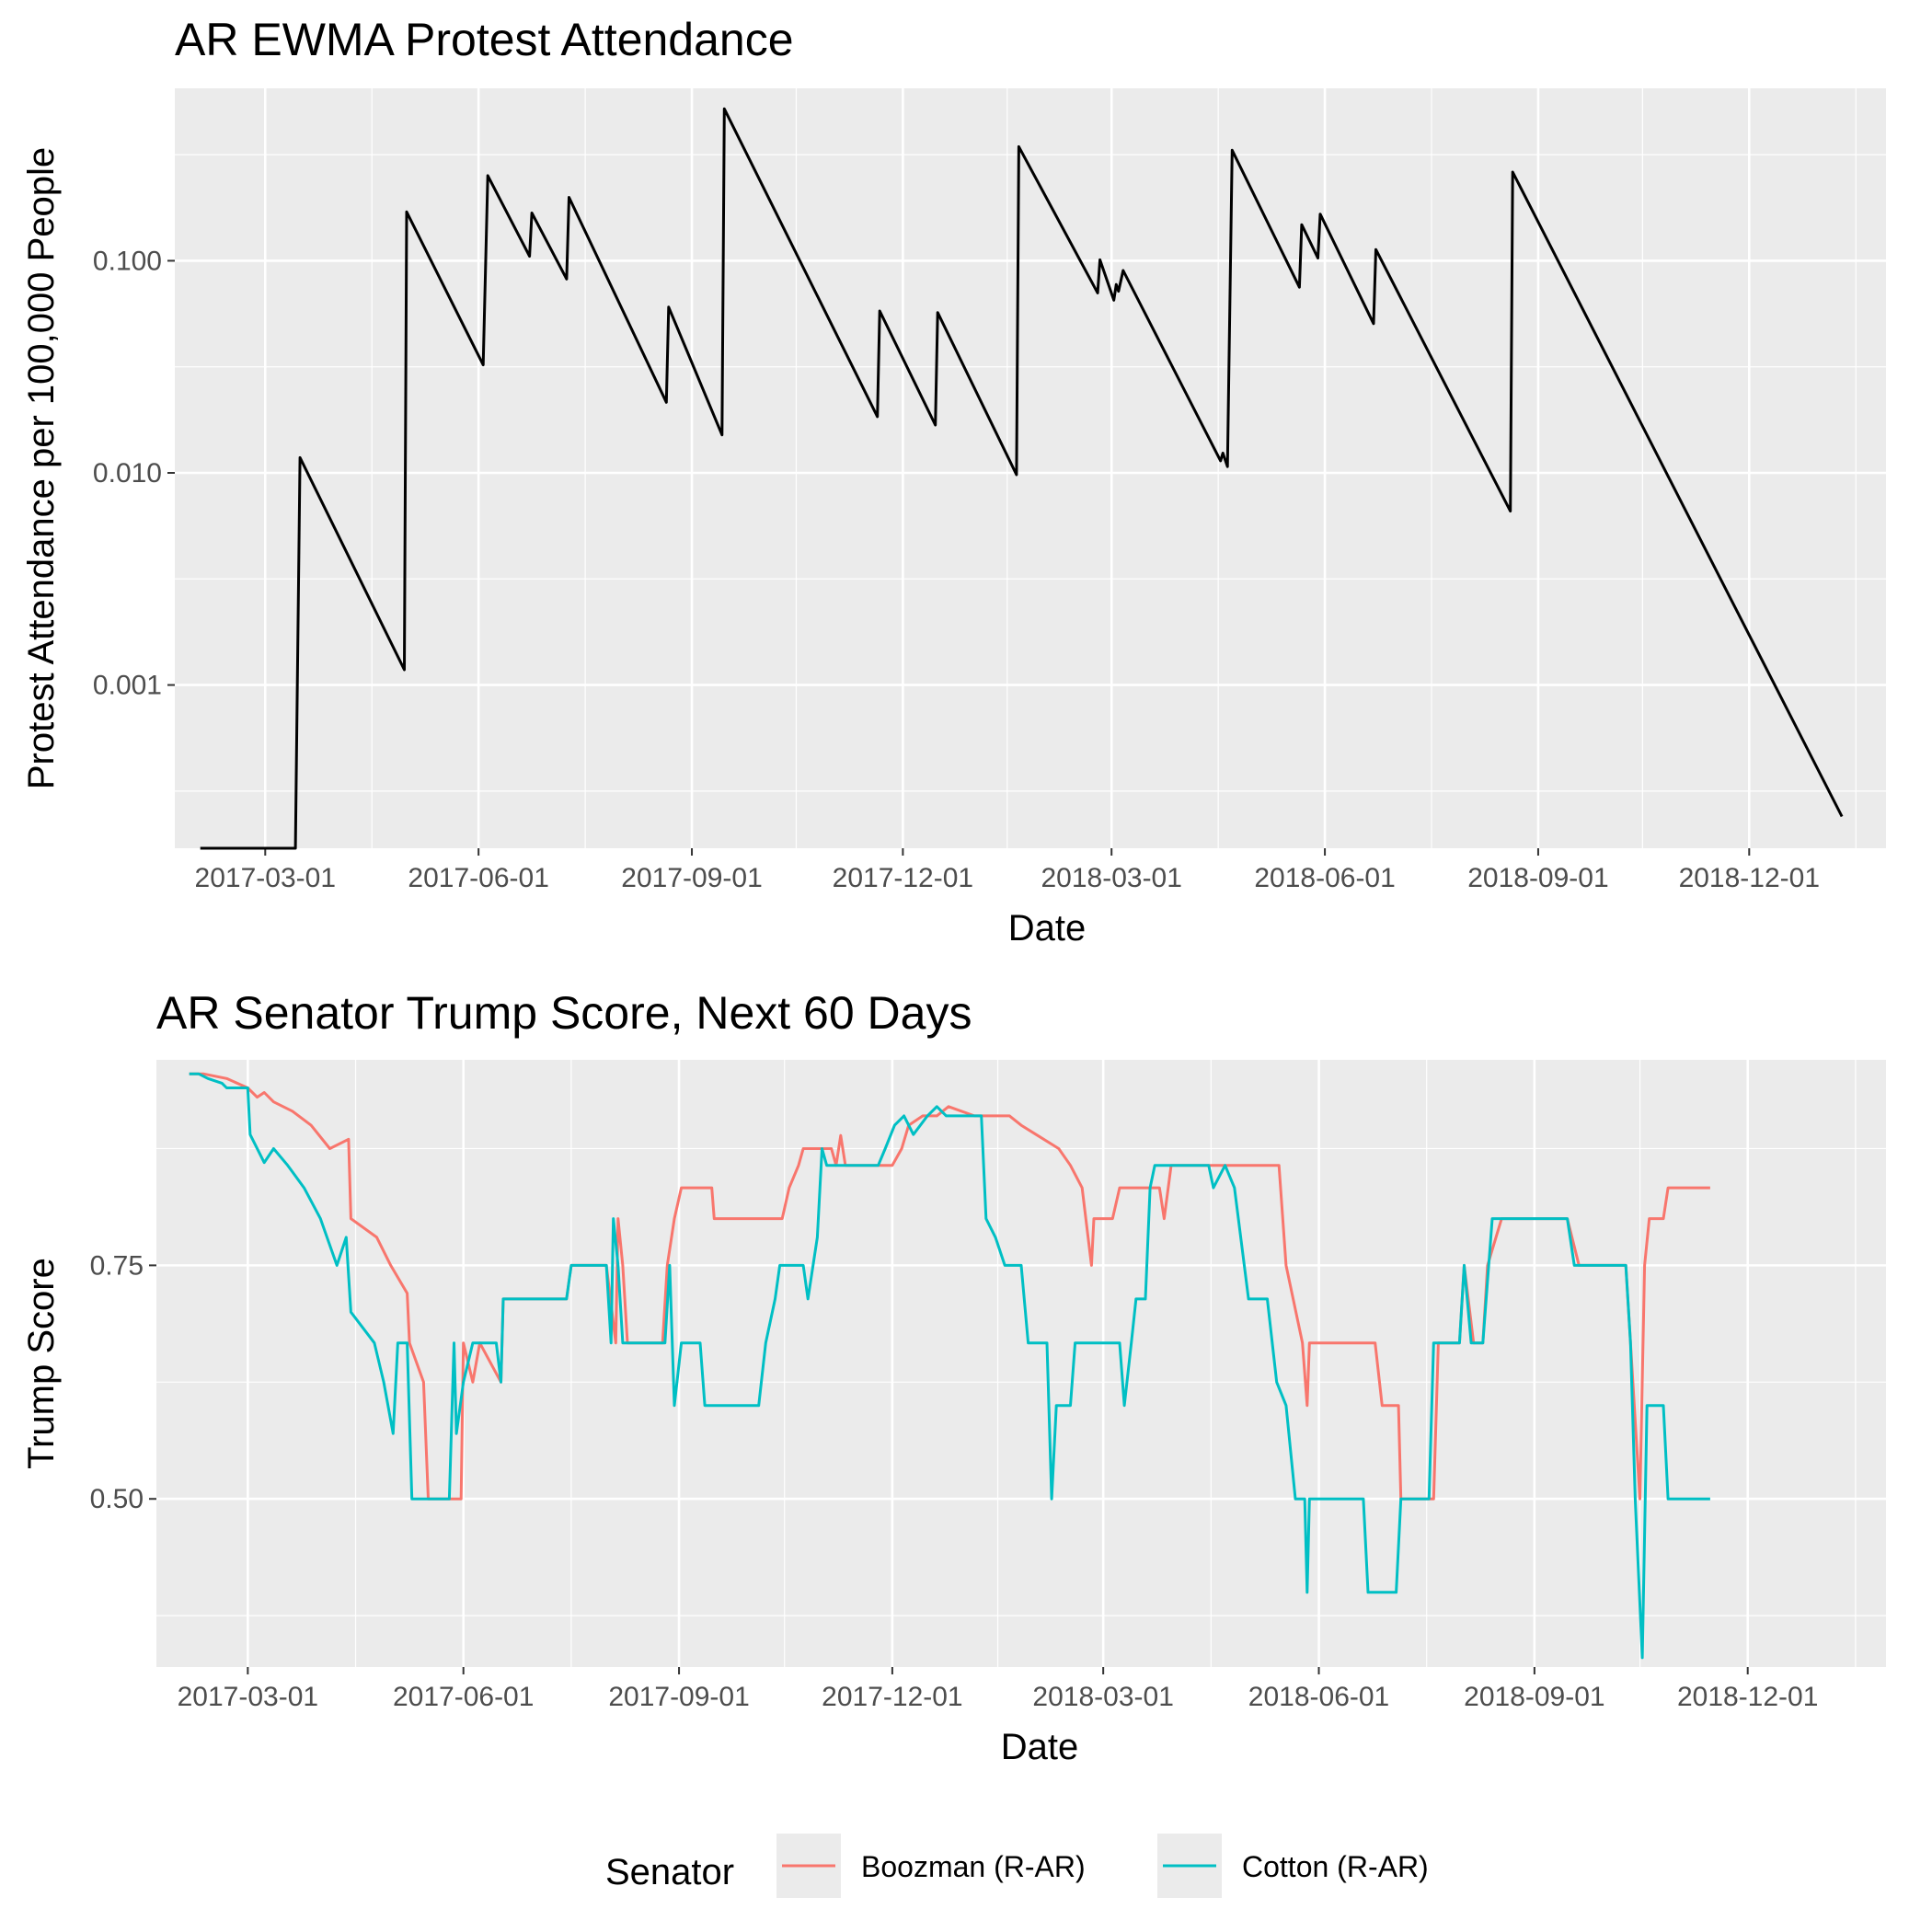 This screenshot has width=1932, height=1932. Describe the element at coordinates (1040, 1747) in the screenshot. I see `x-axis-title-trump: Date` at that location.